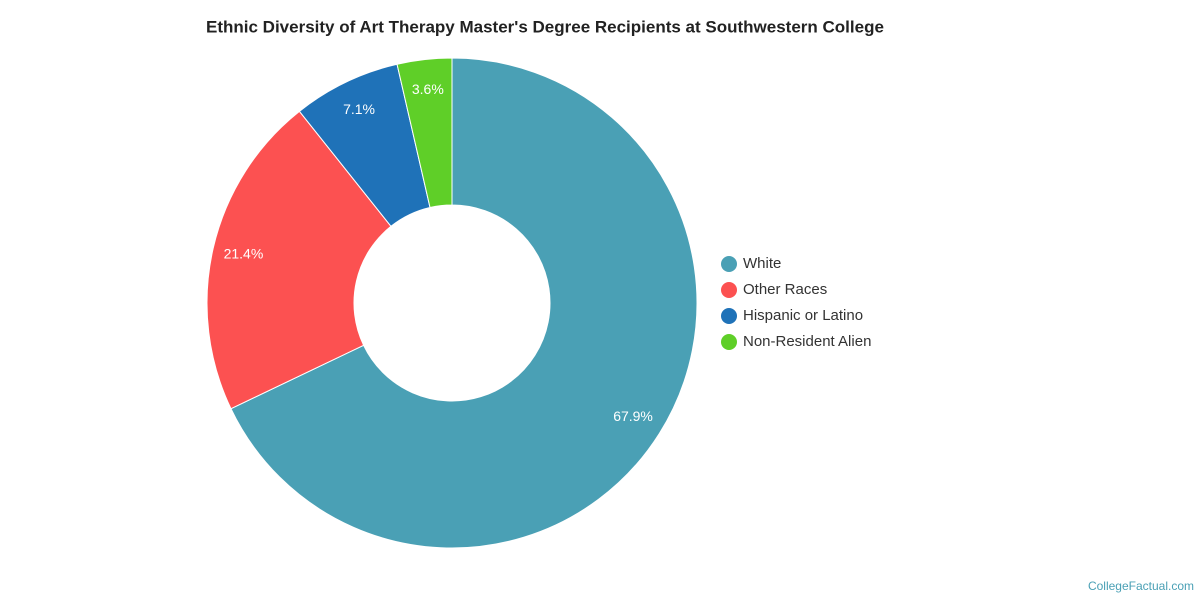  Describe the element at coordinates (785, 289) in the screenshot. I see `legend-label: Other Races` at that location.